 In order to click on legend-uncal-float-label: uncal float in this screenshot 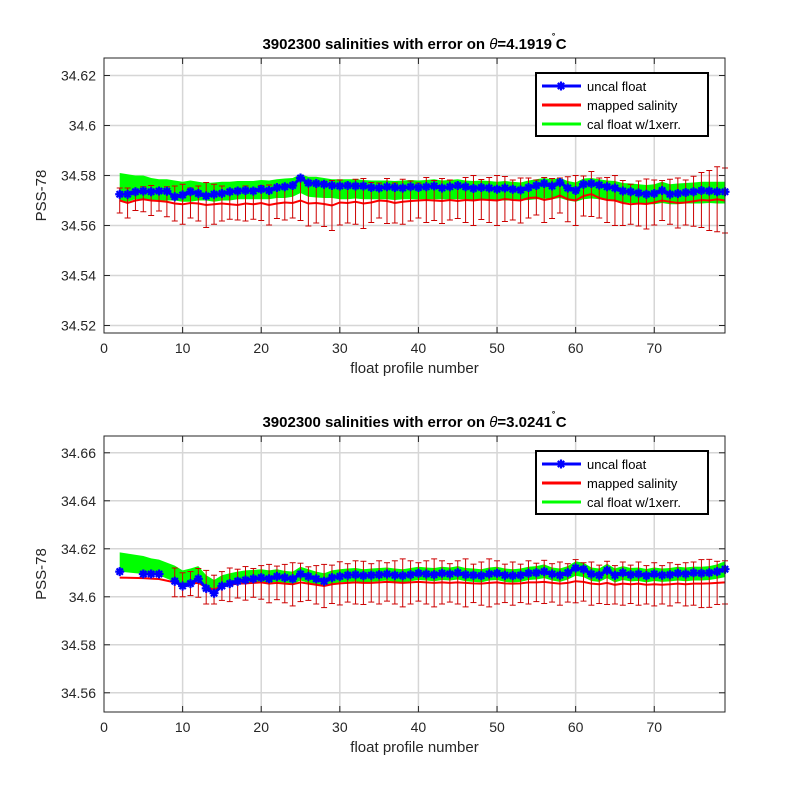, I will do `click(617, 86)`.